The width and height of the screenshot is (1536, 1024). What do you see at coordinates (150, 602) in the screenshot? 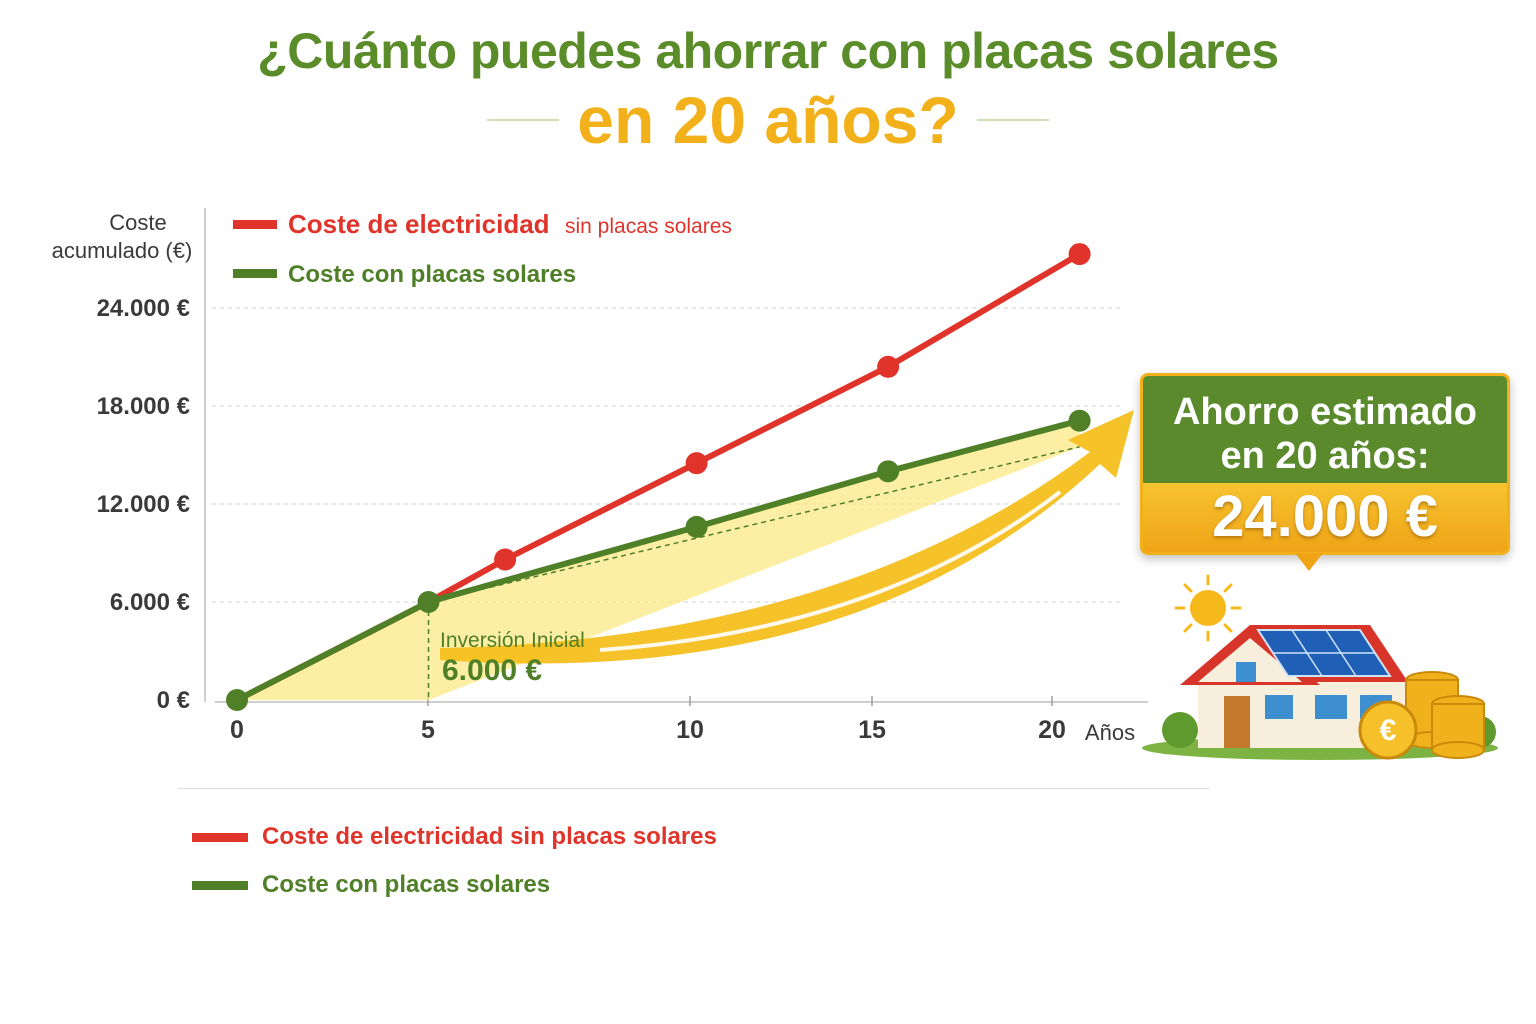
I see `y-tick-label: 6.000 €` at bounding box center [150, 602].